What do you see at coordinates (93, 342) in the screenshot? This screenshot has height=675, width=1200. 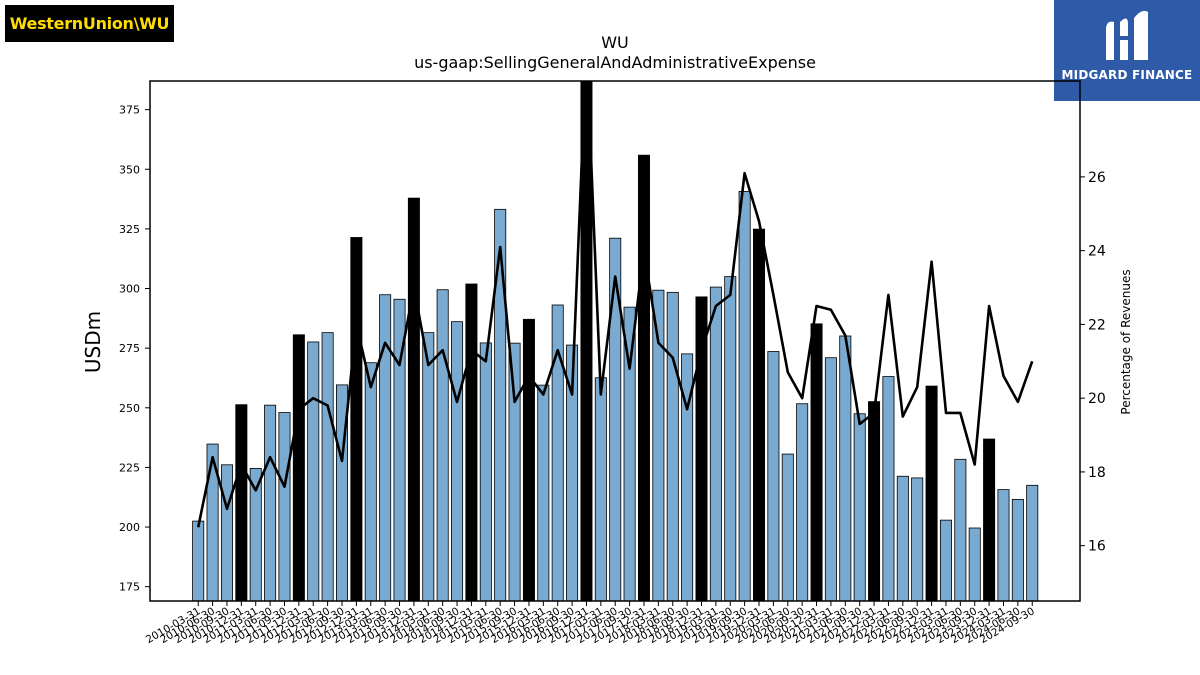 I see `y-axis-label: USDm` at bounding box center [93, 342].